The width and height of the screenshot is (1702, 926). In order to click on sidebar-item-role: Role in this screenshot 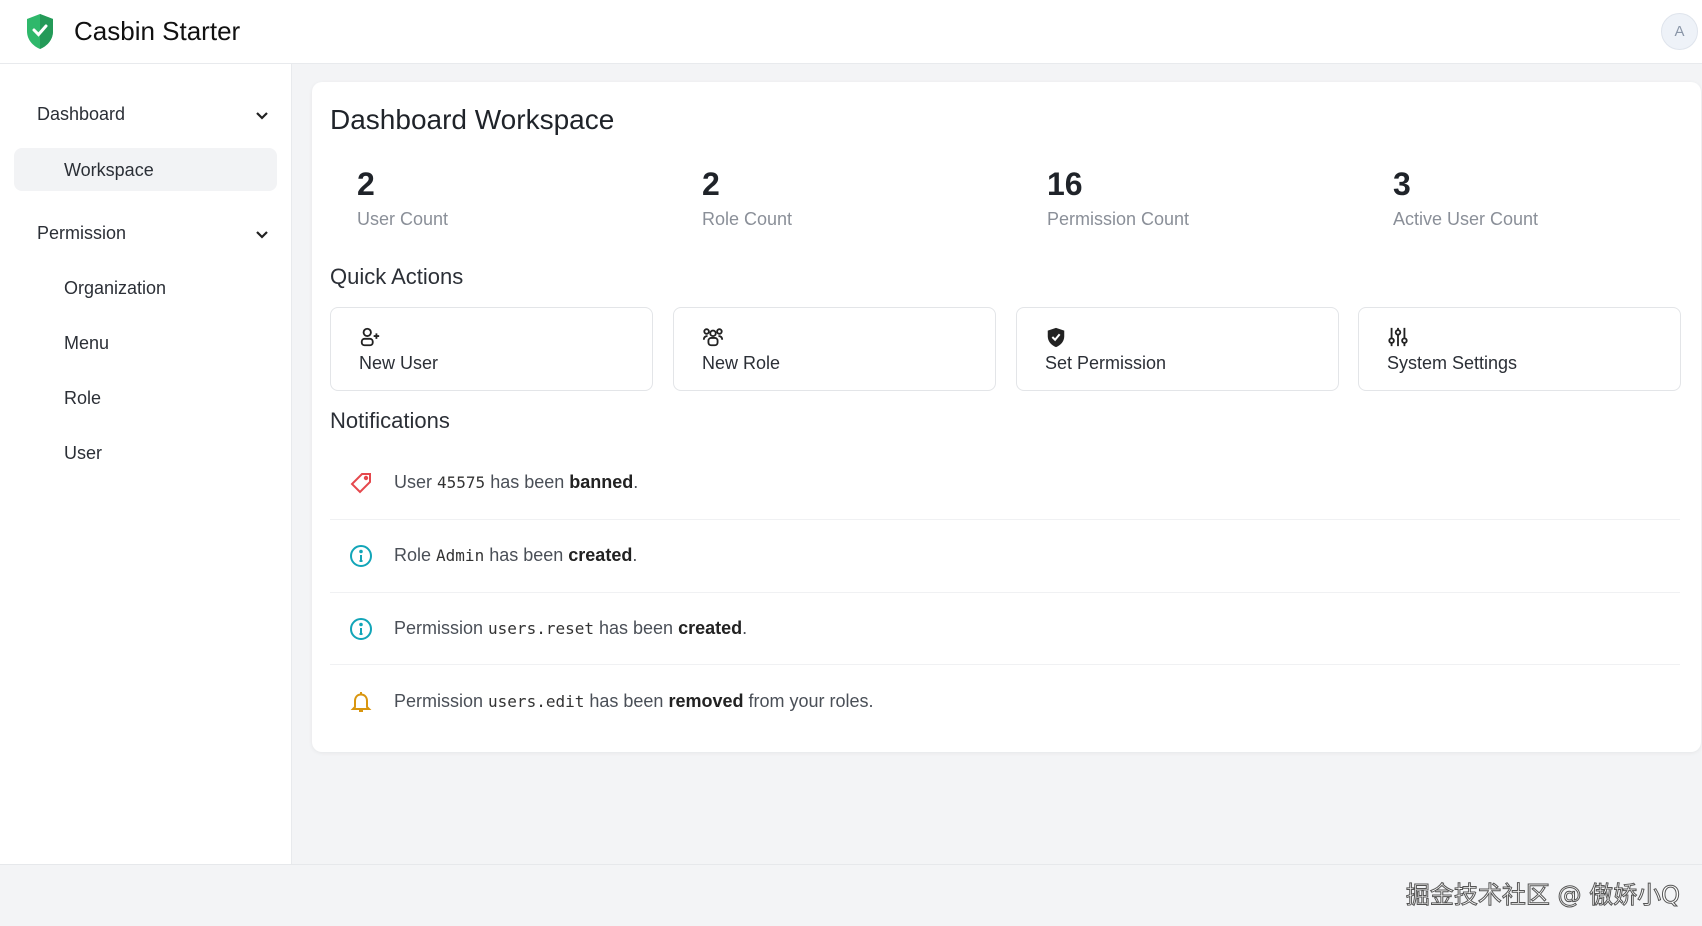, I will do `click(83, 398)`.